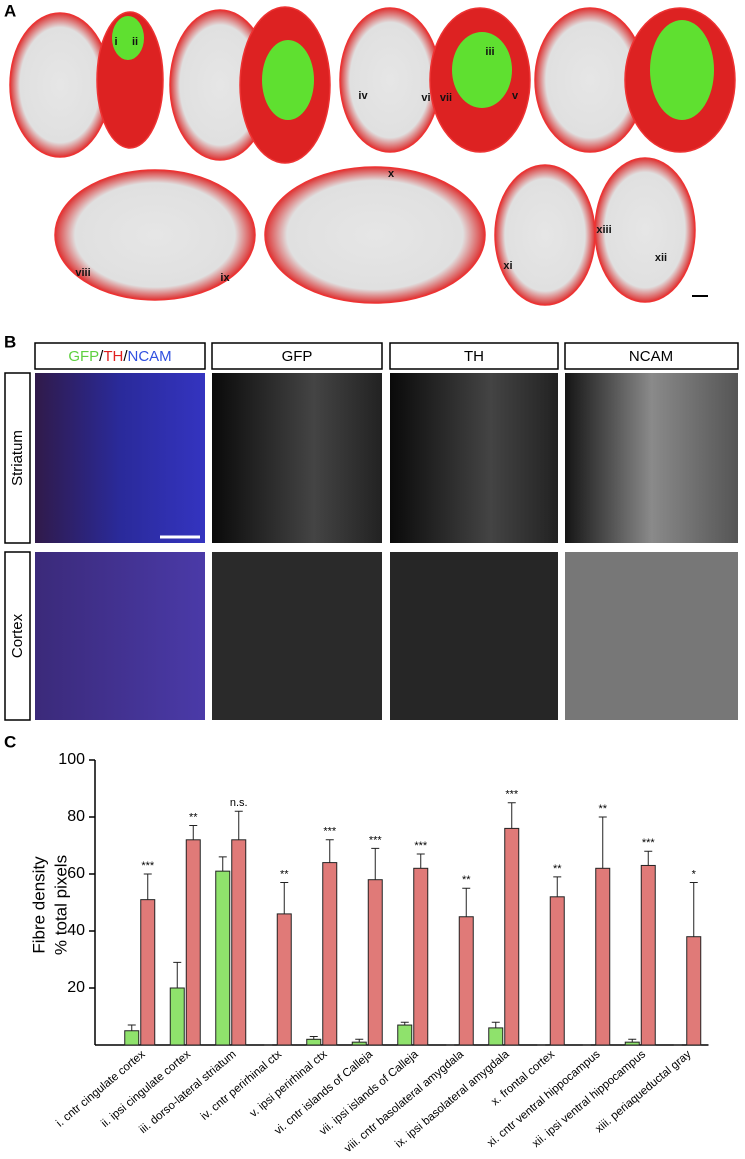 Image resolution: width=745 pixels, height=1159 pixels. Describe the element at coordinates (603, 230) in the screenshot. I see `region-label: xiii` at that location.